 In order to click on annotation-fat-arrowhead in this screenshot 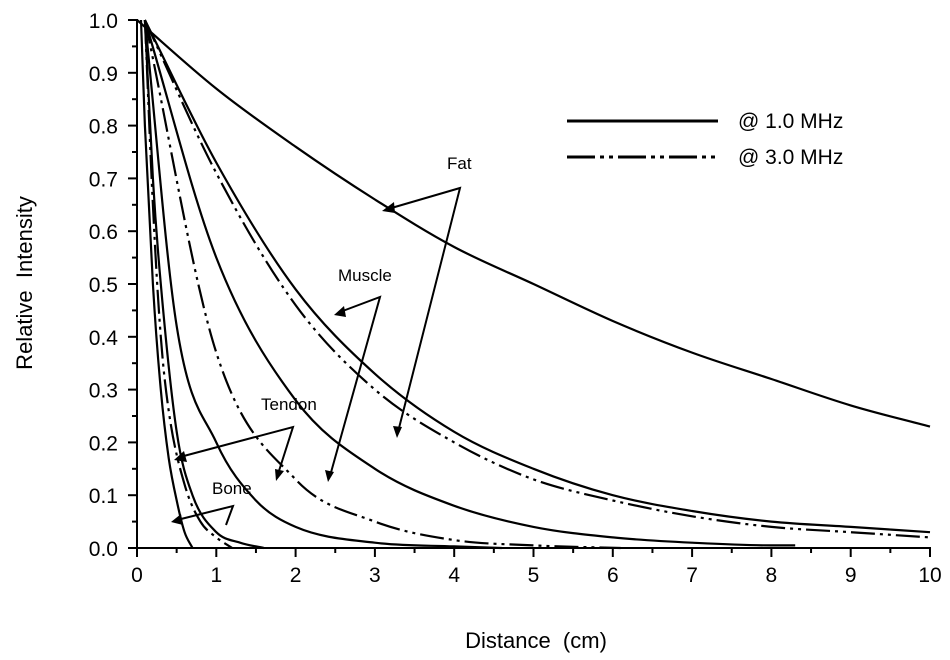, I will do `click(388, 207)`.